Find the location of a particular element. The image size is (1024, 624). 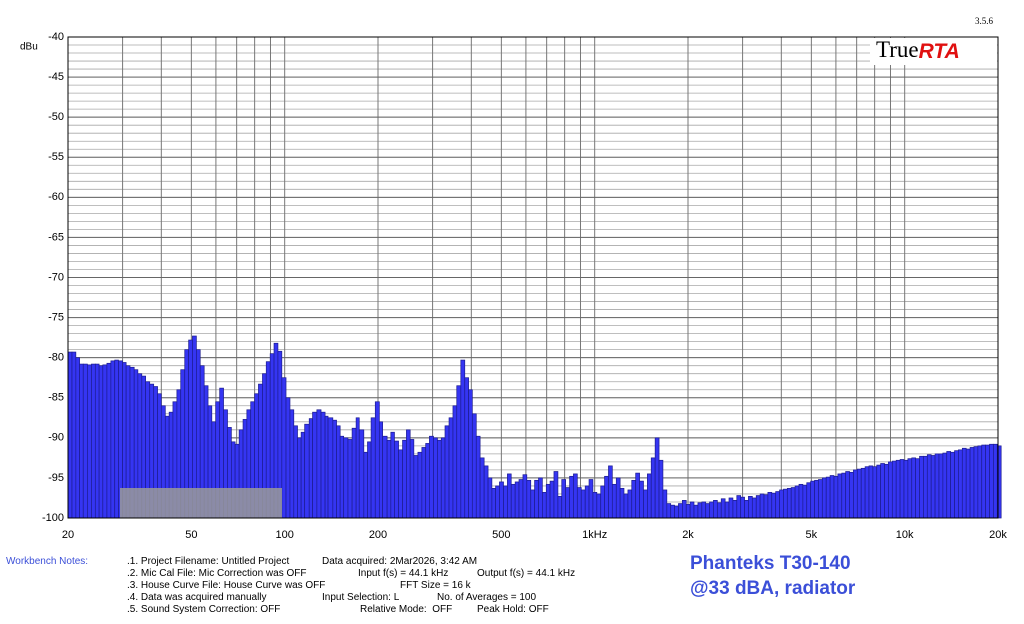

x-tick-label: 20k is located at coordinates (998, 535).